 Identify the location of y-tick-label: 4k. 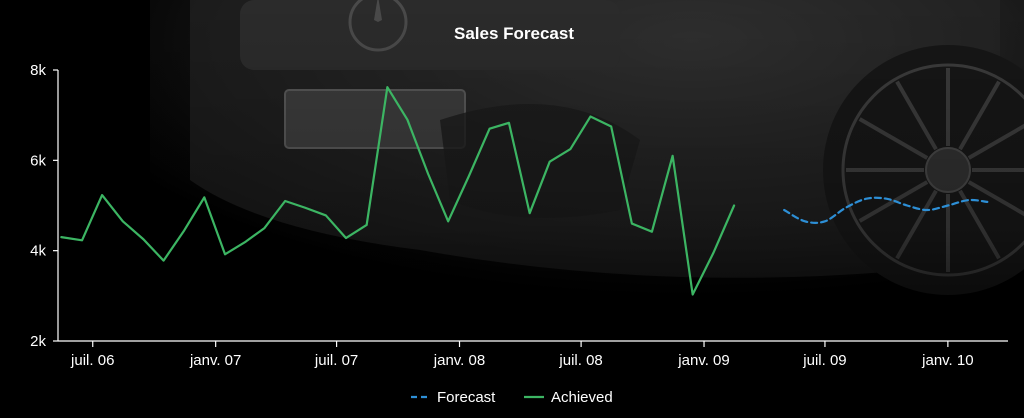
(38, 251).